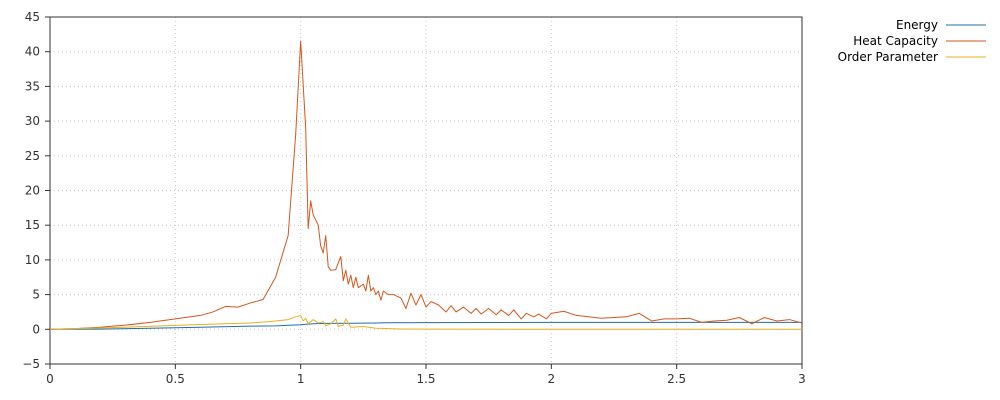 This screenshot has width=1000, height=400. I want to click on y-tick-label: 45, so click(32, 17).